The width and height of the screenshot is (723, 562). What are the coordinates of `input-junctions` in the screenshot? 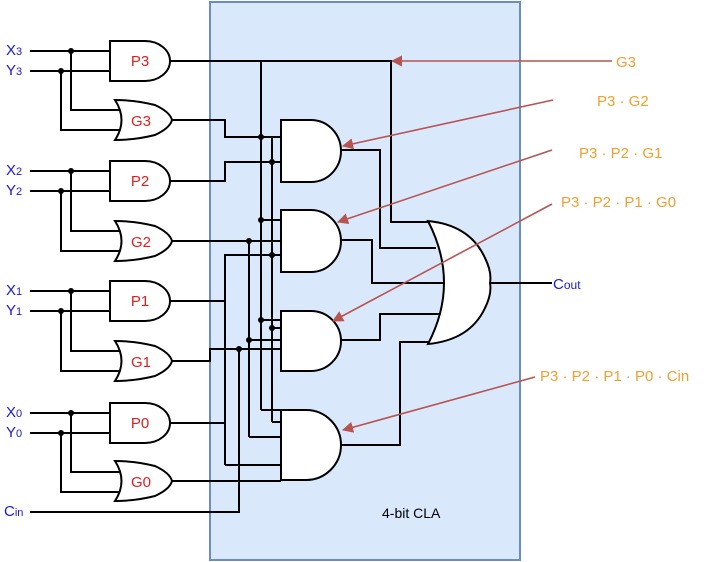 It's located at (66, 242).